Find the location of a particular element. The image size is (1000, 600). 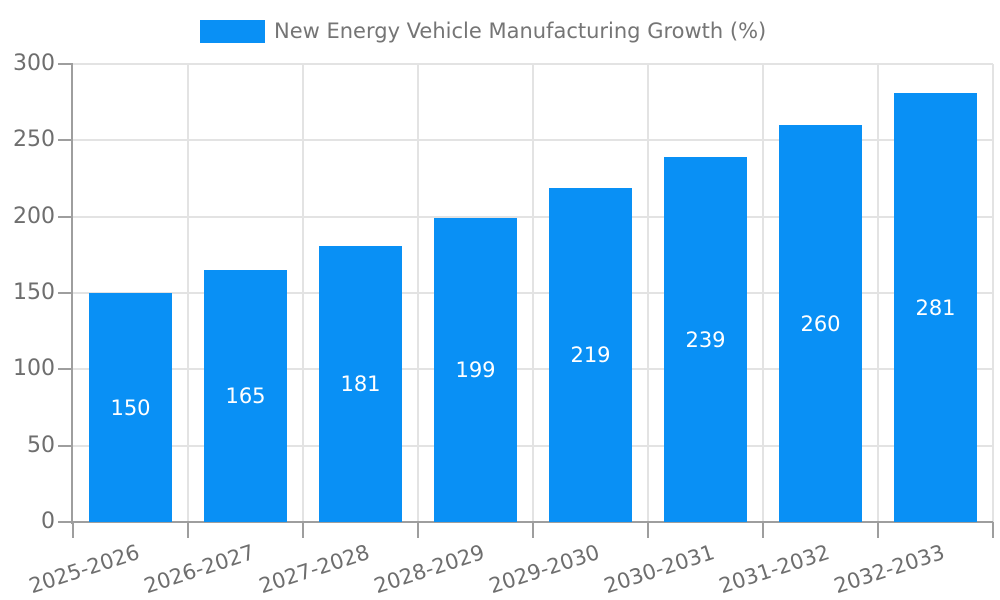

y-tick-label-150: 150 is located at coordinates (34, 292).